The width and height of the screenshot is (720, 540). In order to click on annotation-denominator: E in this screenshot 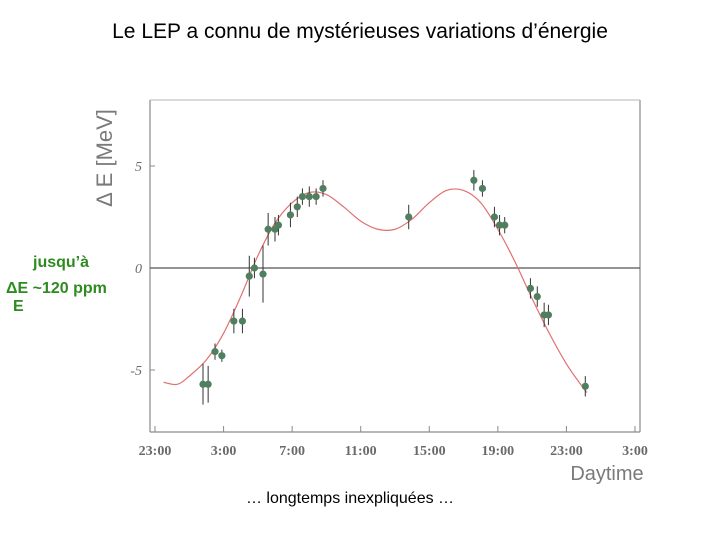, I will do `click(18, 306)`.